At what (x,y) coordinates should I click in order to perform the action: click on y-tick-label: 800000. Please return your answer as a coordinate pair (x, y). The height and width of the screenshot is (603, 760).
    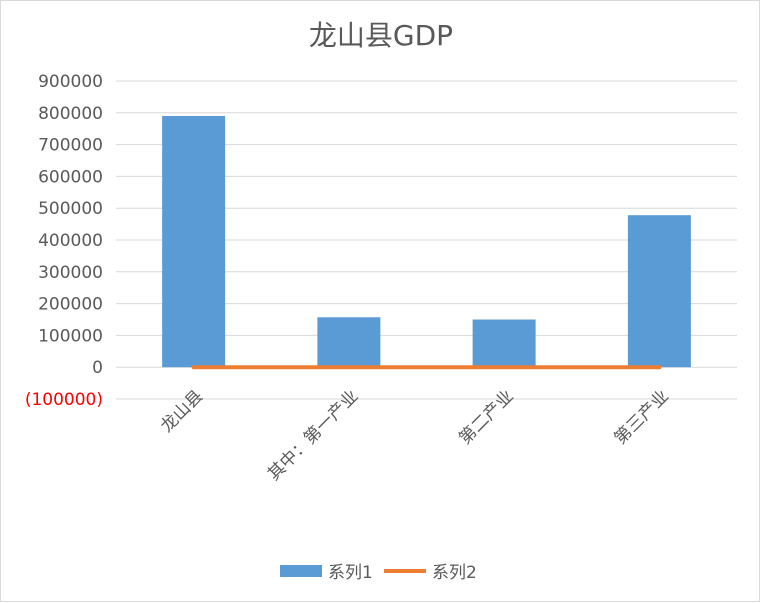
    Looking at the image, I should click on (70, 114).